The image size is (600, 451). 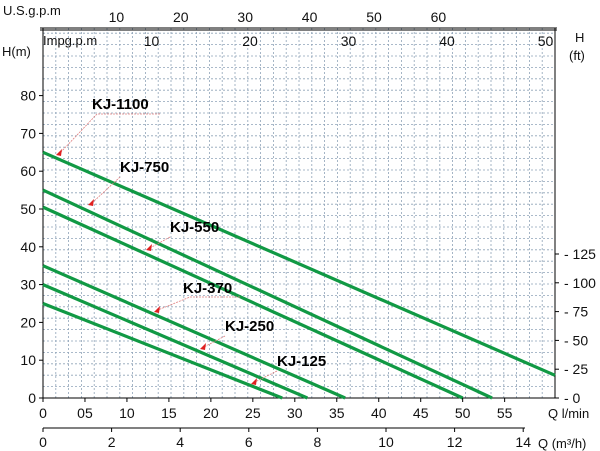 What do you see at coordinates (439, 17) in the screenshot?
I see `us-gpm-tick-label: 60` at bounding box center [439, 17].